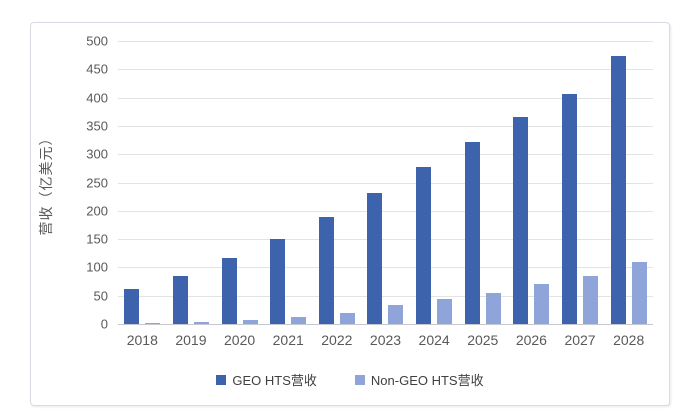 The width and height of the screenshot is (699, 420). What do you see at coordinates (142, 340) in the screenshot?
I see `x-tick-label-2018: 2018` at bounding box center [142, 340].